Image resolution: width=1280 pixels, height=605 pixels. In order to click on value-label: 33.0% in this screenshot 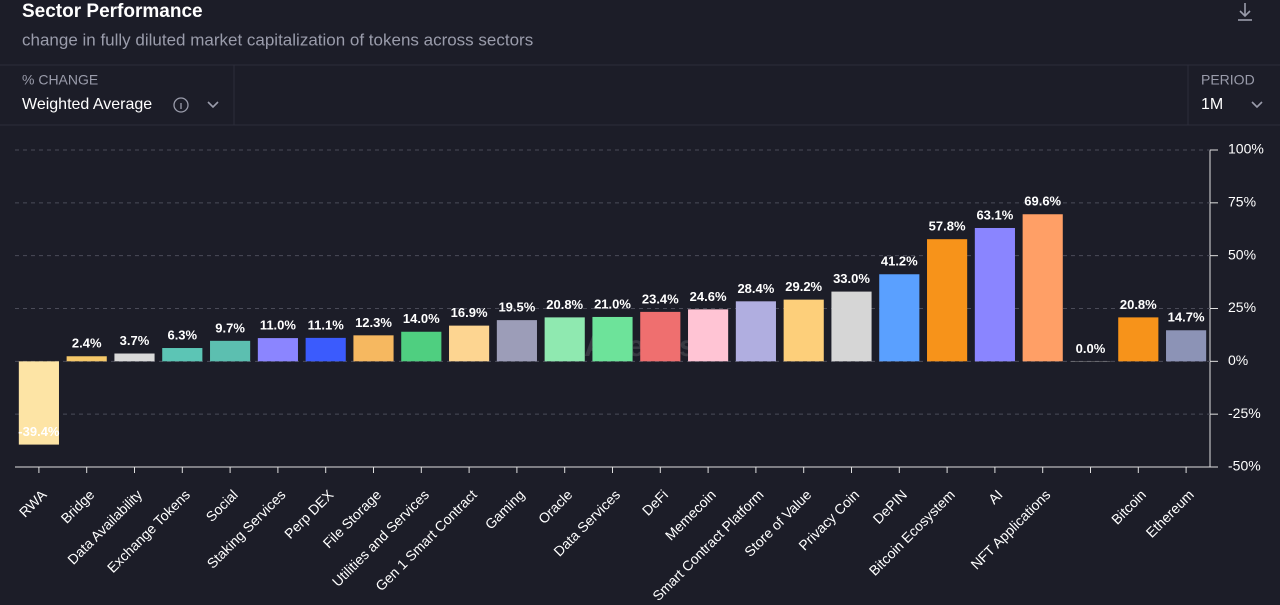, I will do `click(851, 278)`.